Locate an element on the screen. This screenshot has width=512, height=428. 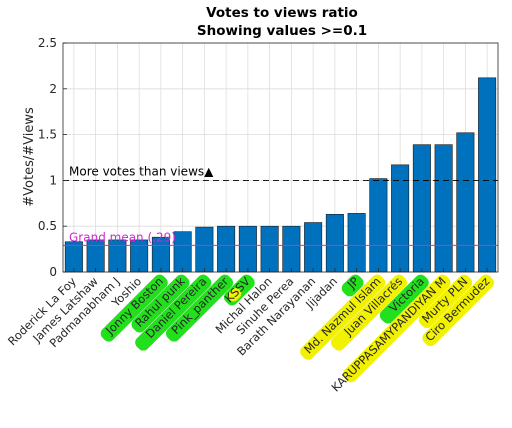
grand-mean-label: Grand mean (.29) is located at coordinates (122, 237).